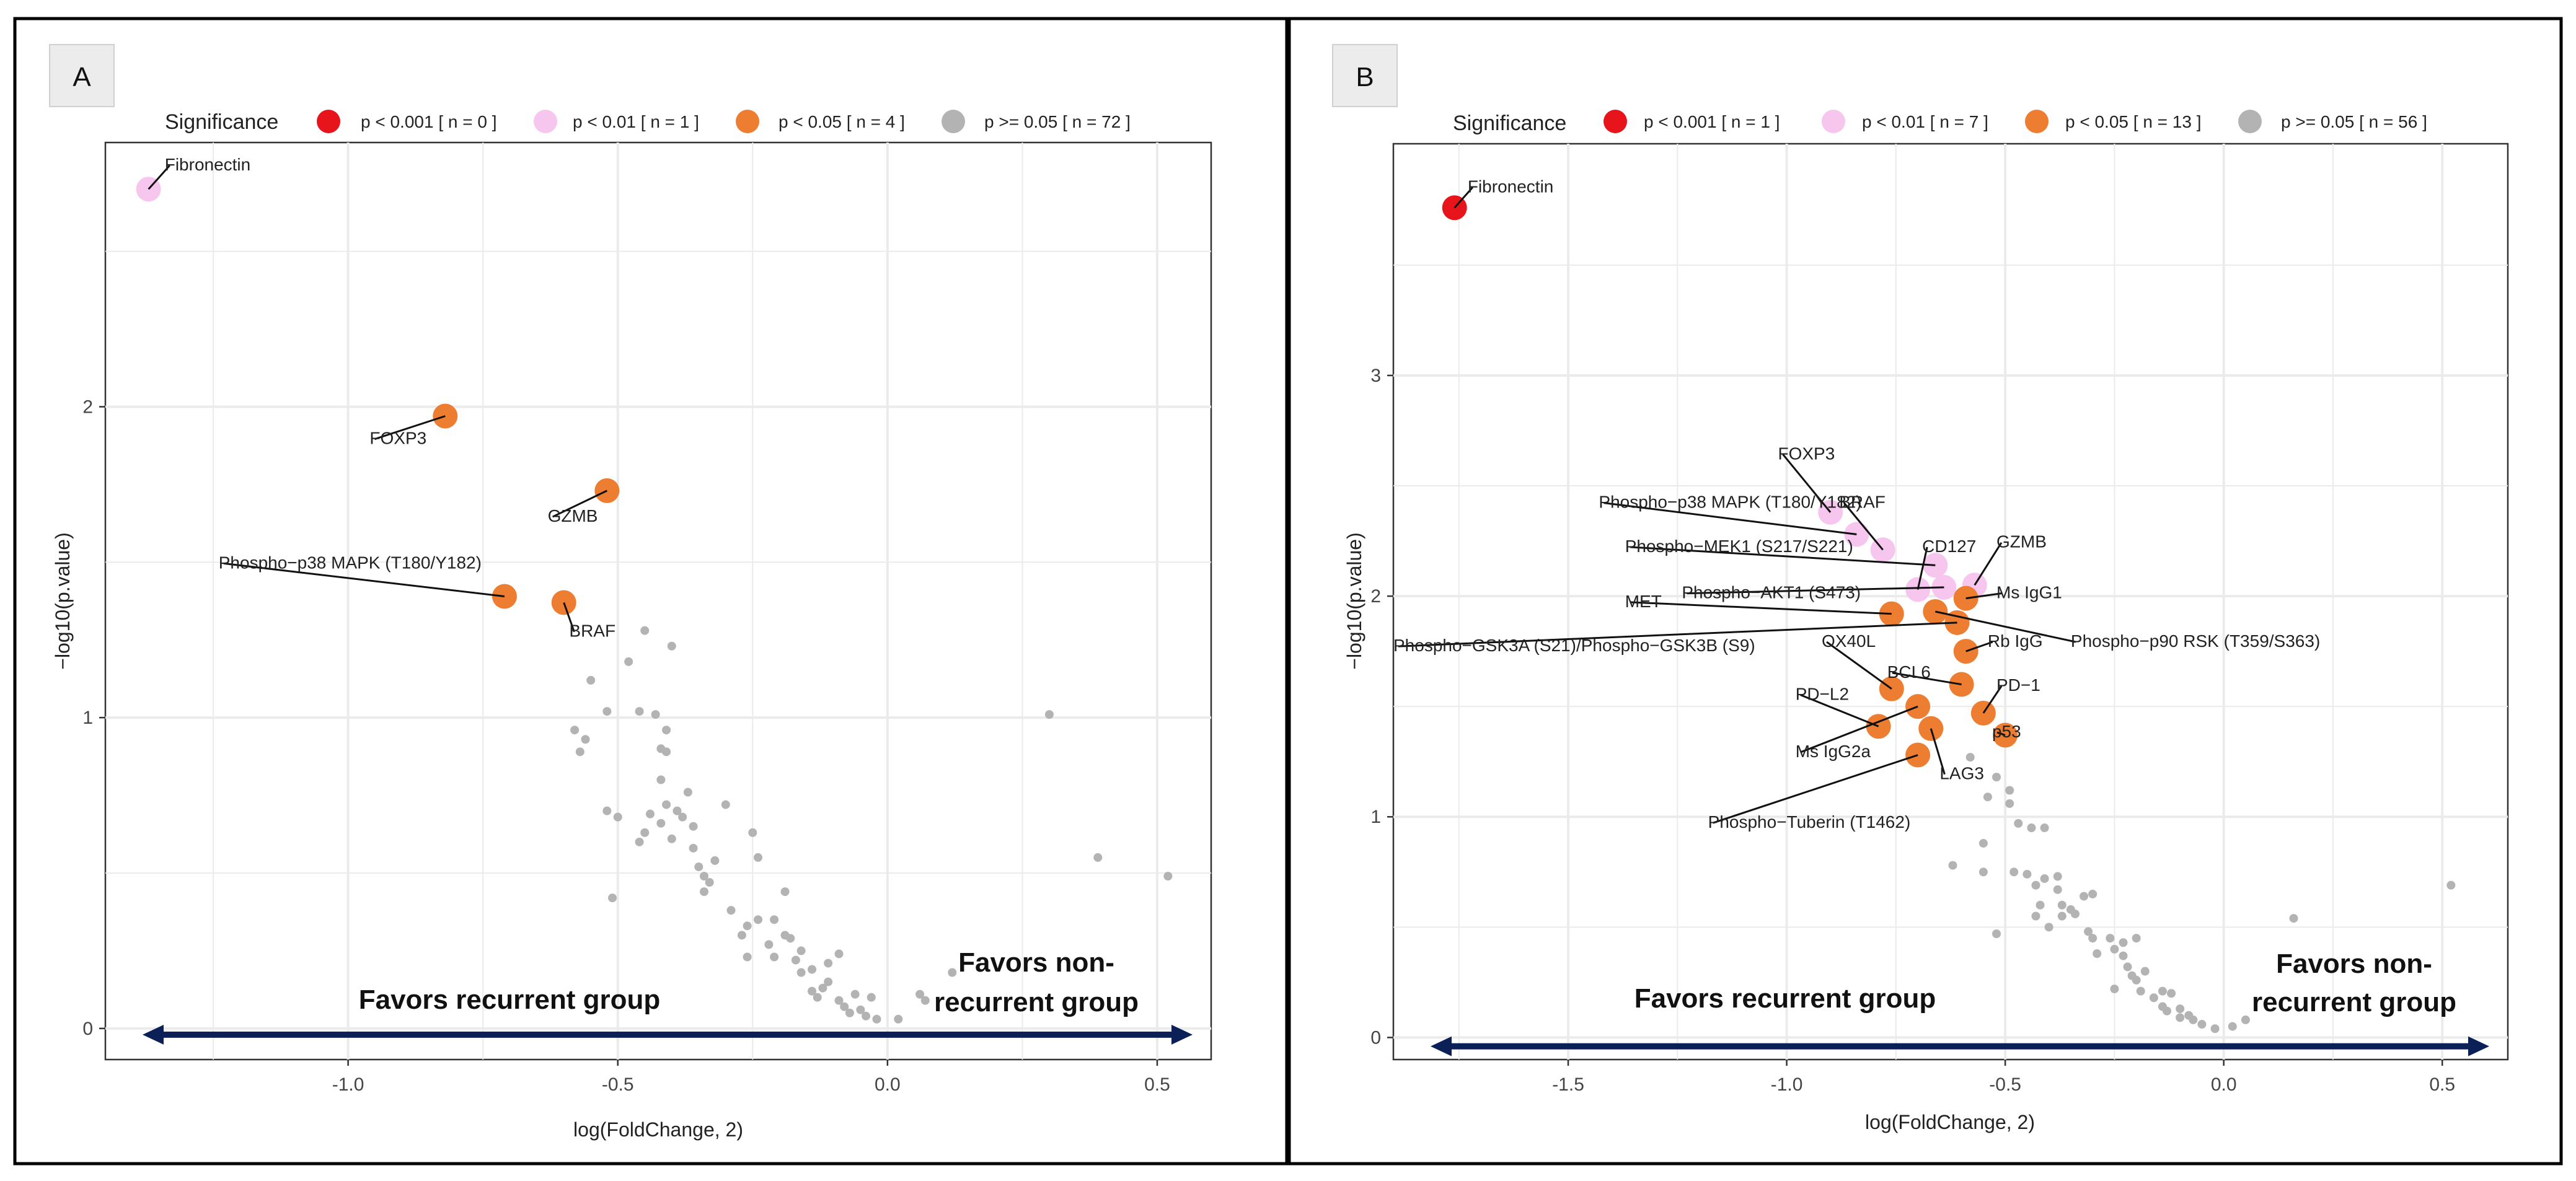  What do you see at coordinates (1509, 123) in the screenshot?
I see `panel-b-legend-title: Significance` at bounding box center [1509, 123].